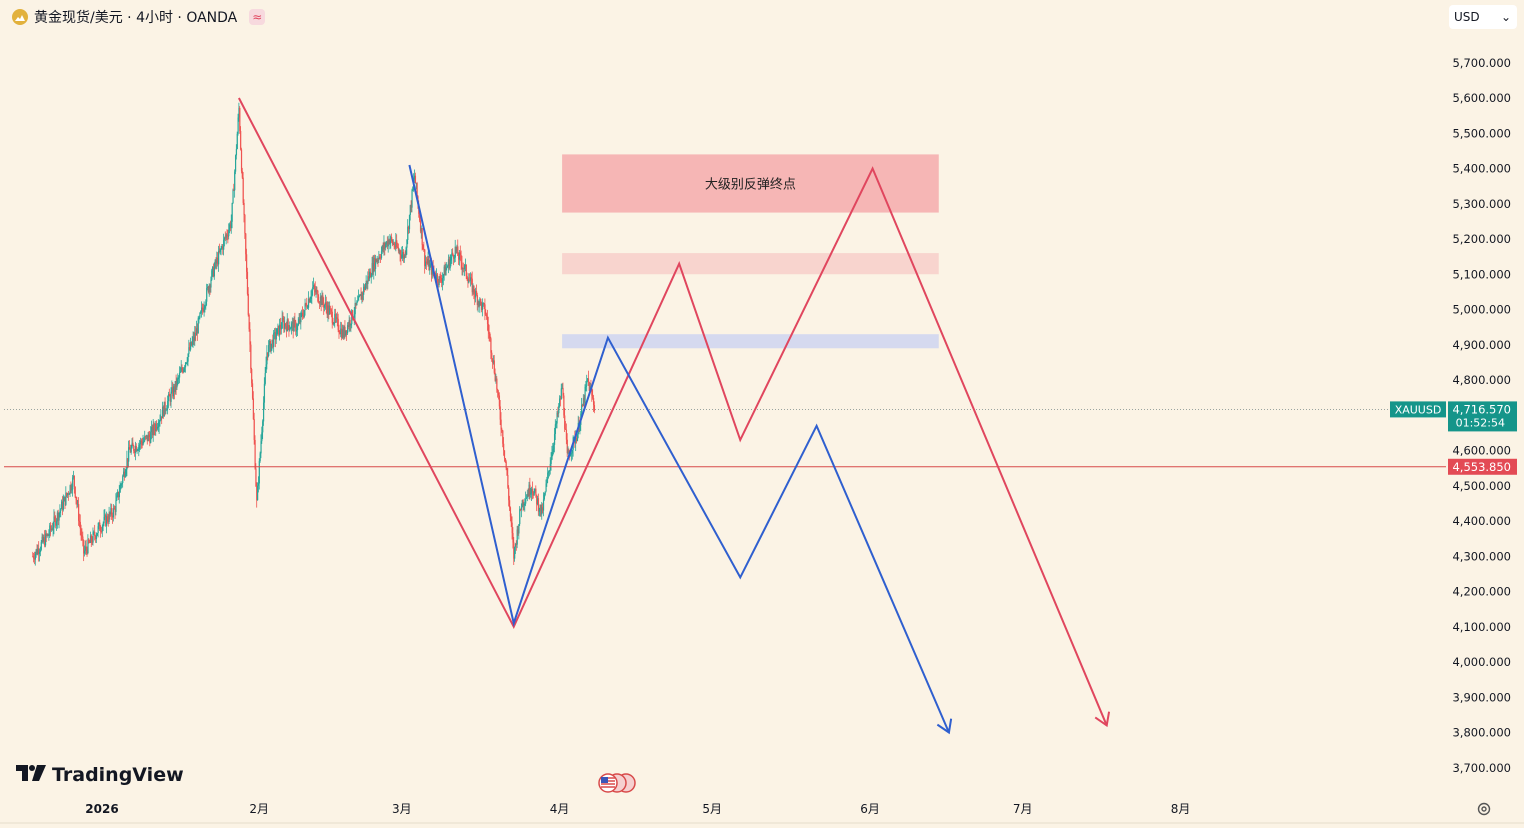 The width and height of the screenshot is (1524, 828). I want to click on time-tick-label: 6月, so click(870, 809).